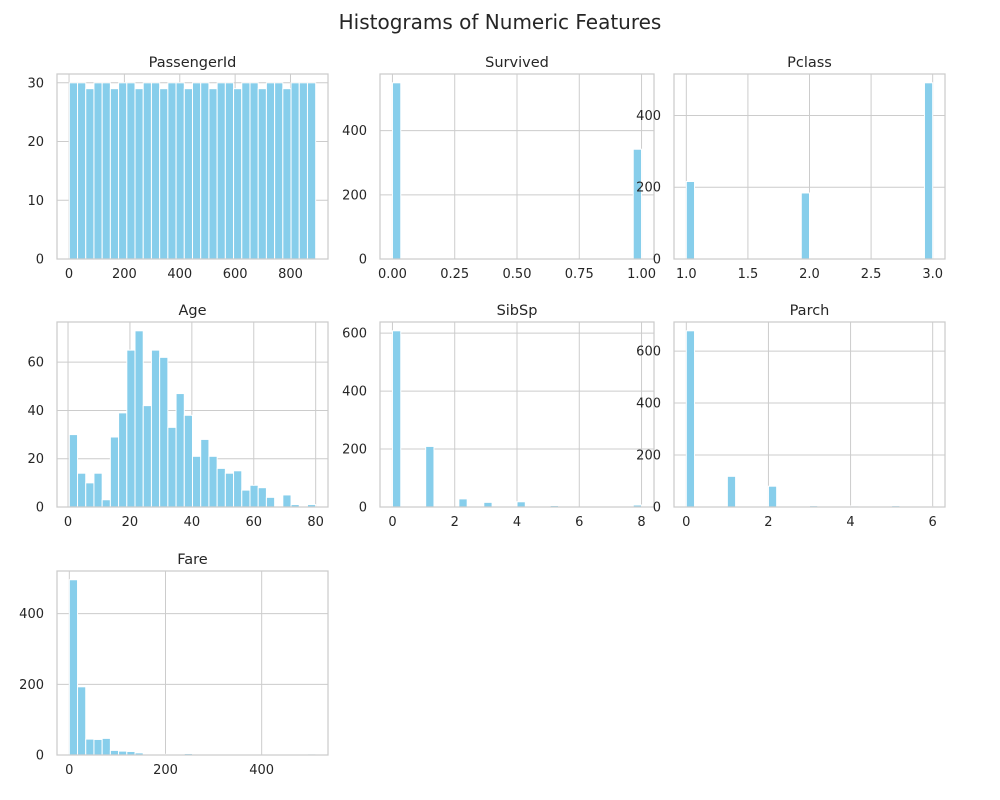 Image resolution: width=1000 pixels, height=800 pixels. Describe the element at coordinates (648, 116) in the screenshot. I see `pclass-y-tick-label: 400` at that location.